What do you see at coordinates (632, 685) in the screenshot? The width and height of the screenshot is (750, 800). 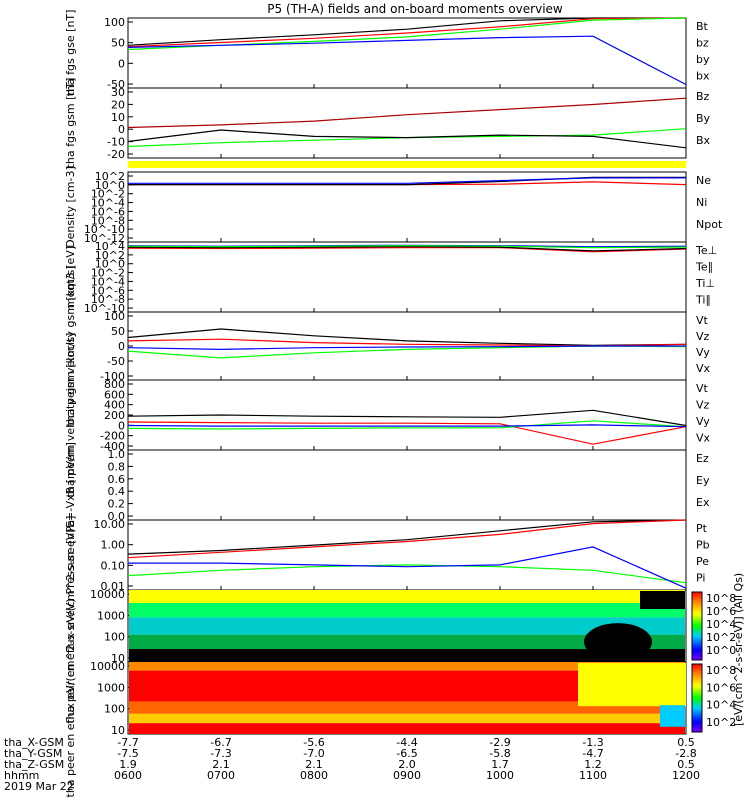 I see `spectrogram-light-region` at bounding box center [632, 685].